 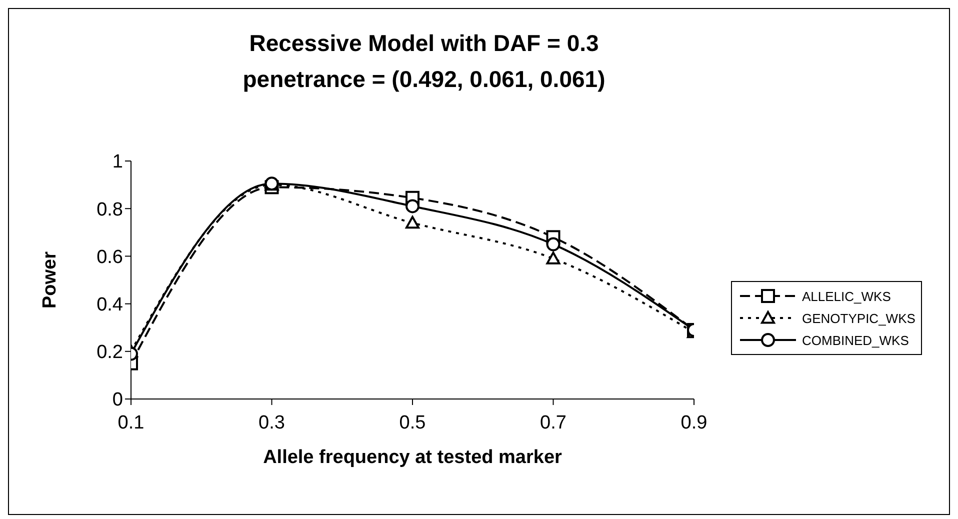 What do you see at coordinates (109, 257) in the screenshot?
I see `y-tick-label: 0.6` at bounding box center [109, 257].